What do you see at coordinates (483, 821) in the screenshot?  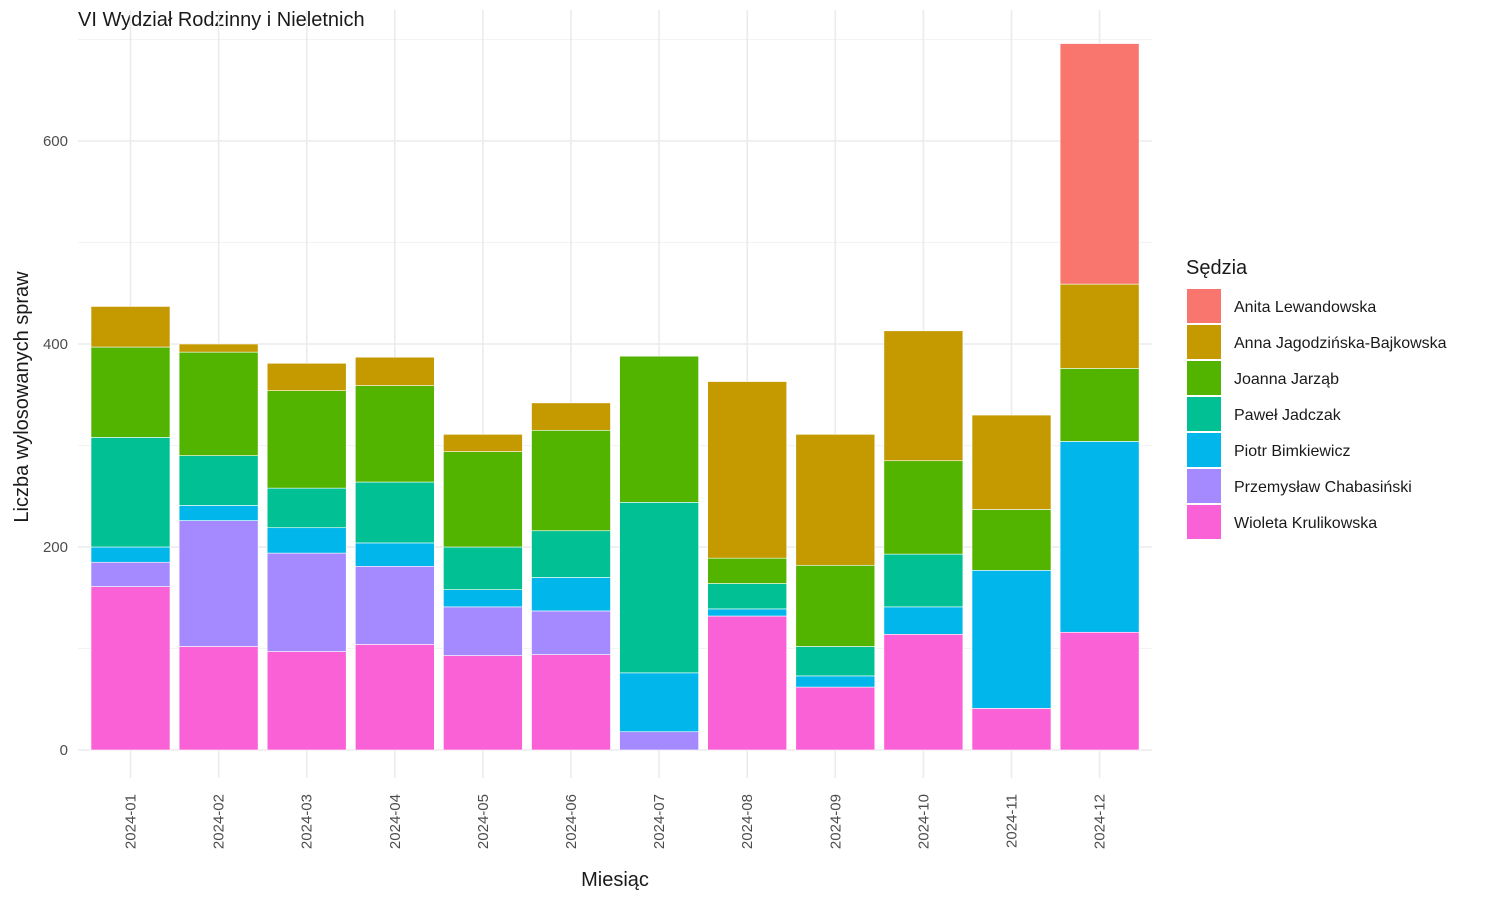 I see `x-tick-label: 2024-05` at bounding box center [483, 821].